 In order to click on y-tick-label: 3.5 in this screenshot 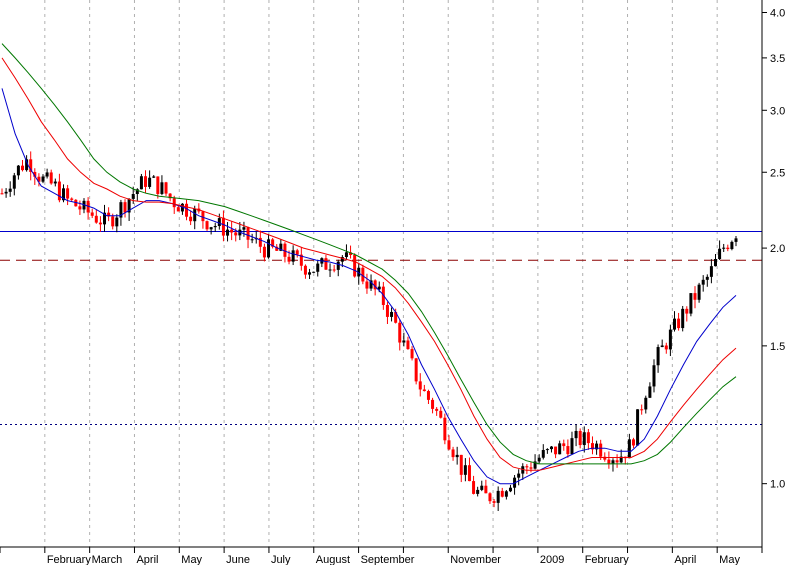, I will do `click(777, 59)`.